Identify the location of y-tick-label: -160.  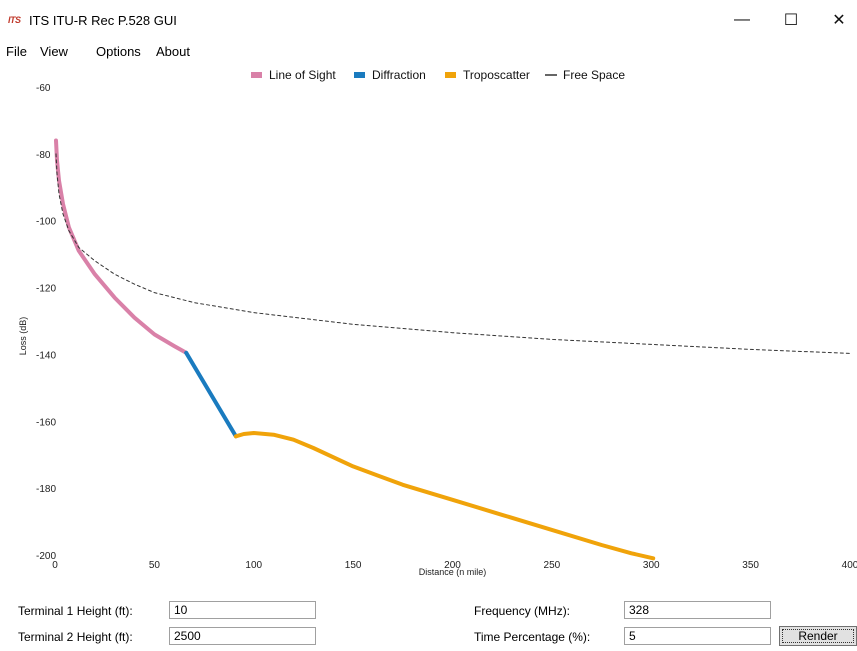
(46, 422).